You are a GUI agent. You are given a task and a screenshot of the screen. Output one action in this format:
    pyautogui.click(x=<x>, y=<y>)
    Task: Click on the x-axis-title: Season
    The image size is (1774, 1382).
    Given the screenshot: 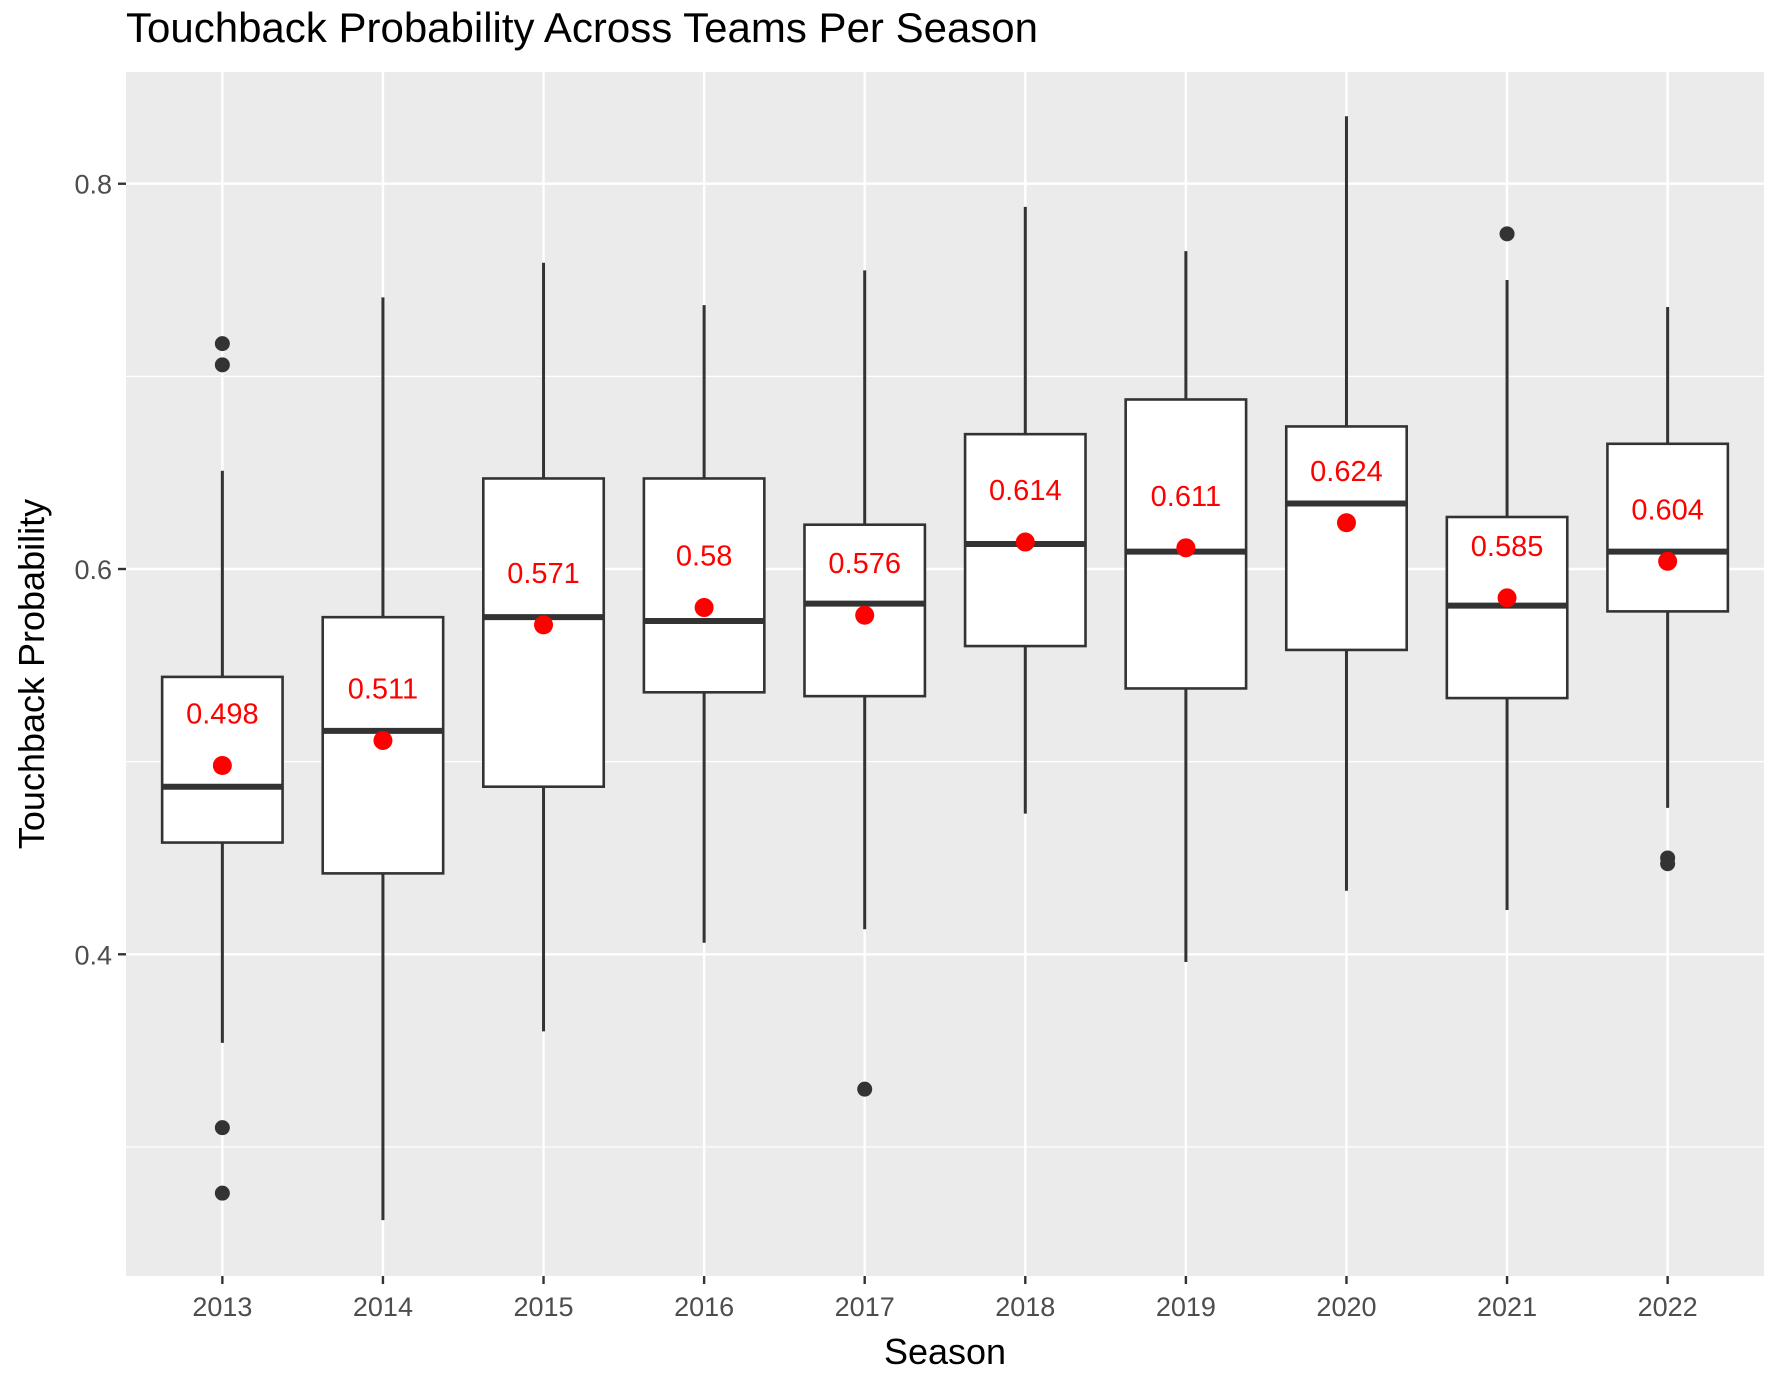 What is the action you would take?
    pyautogui.click(x=945, y=1351)
    